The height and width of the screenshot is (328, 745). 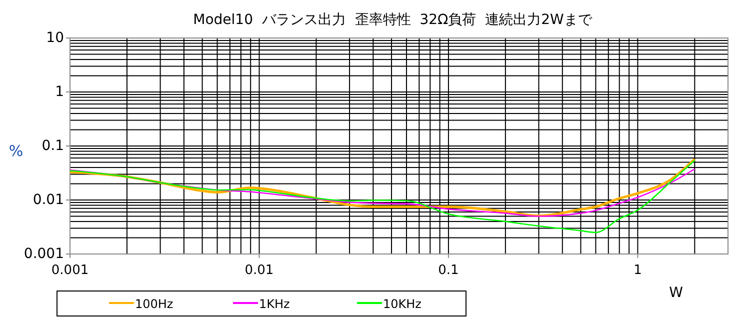 I want to click on chart-title: Model10 バランス出力 歪率特性 32Ω負荷 連続出力2Wまで, so click(x=393, y=20).